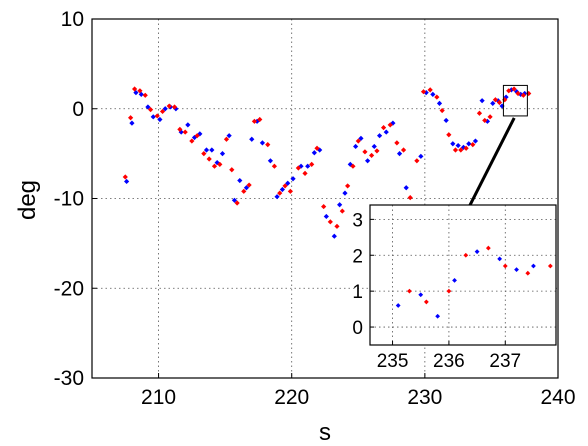  Describe the element at coordinates (357, 256) in the screenshot. I see `inset-y-tick-label: 2` at that location.